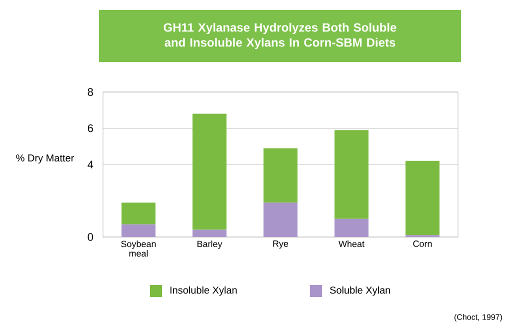 This screenshot has width=510, height=327. I want to click on y-tick-label: 4, so click(91, 164).